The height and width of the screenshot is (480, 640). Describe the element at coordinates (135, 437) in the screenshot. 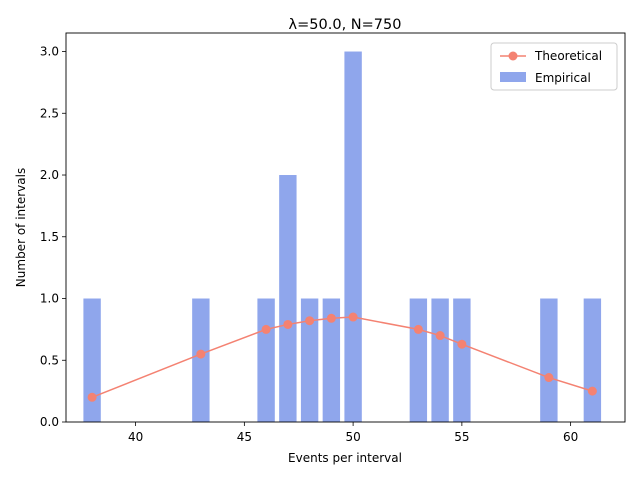

I see `x-tick-label: 40` at that location.